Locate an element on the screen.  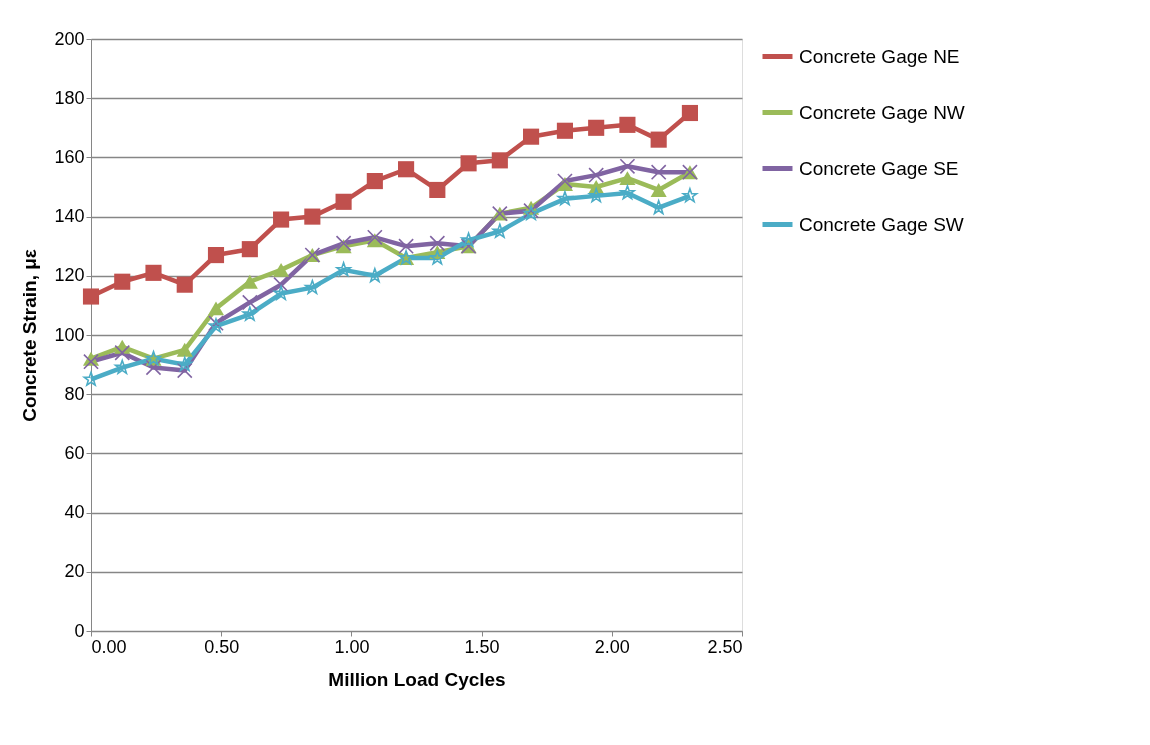
y-tick-label: 100 is located at coordinates (69, 334).